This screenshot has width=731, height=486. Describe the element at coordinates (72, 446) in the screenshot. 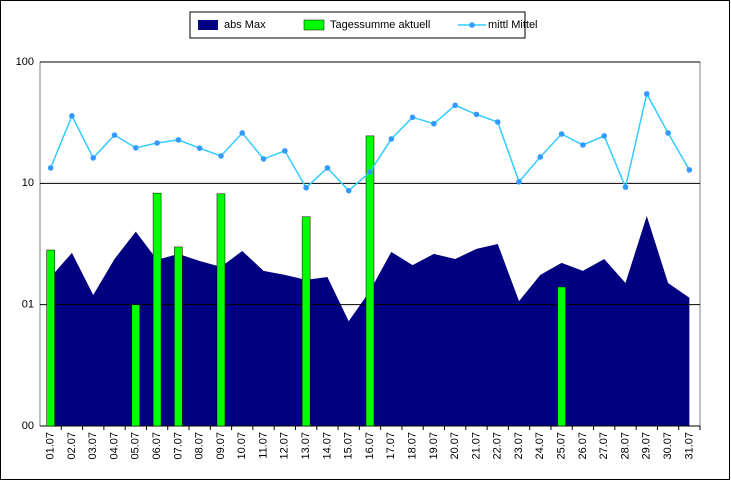

I see `x-tick-label: 02.07` at that location.